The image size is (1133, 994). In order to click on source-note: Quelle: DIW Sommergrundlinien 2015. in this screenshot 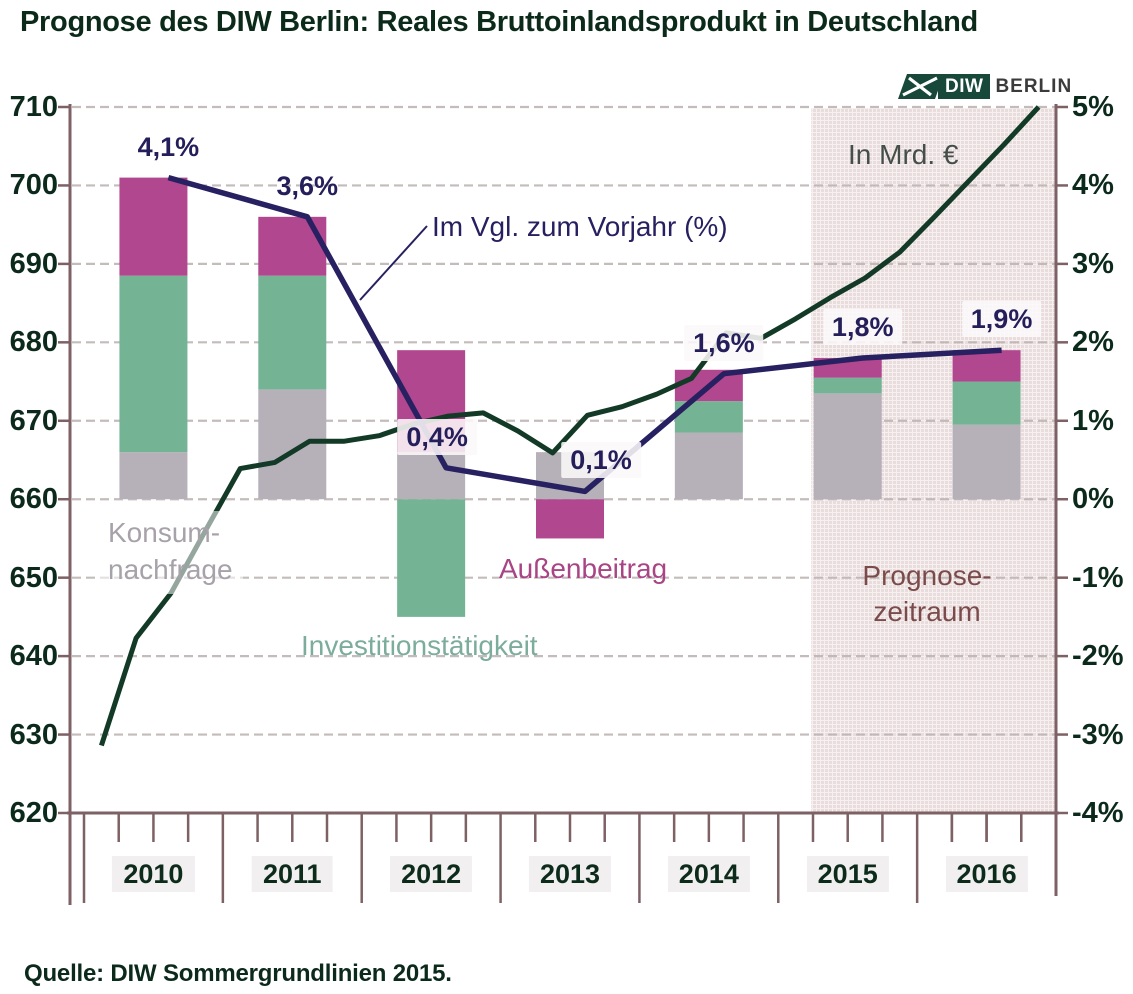, I will do `click(238, 973)`.